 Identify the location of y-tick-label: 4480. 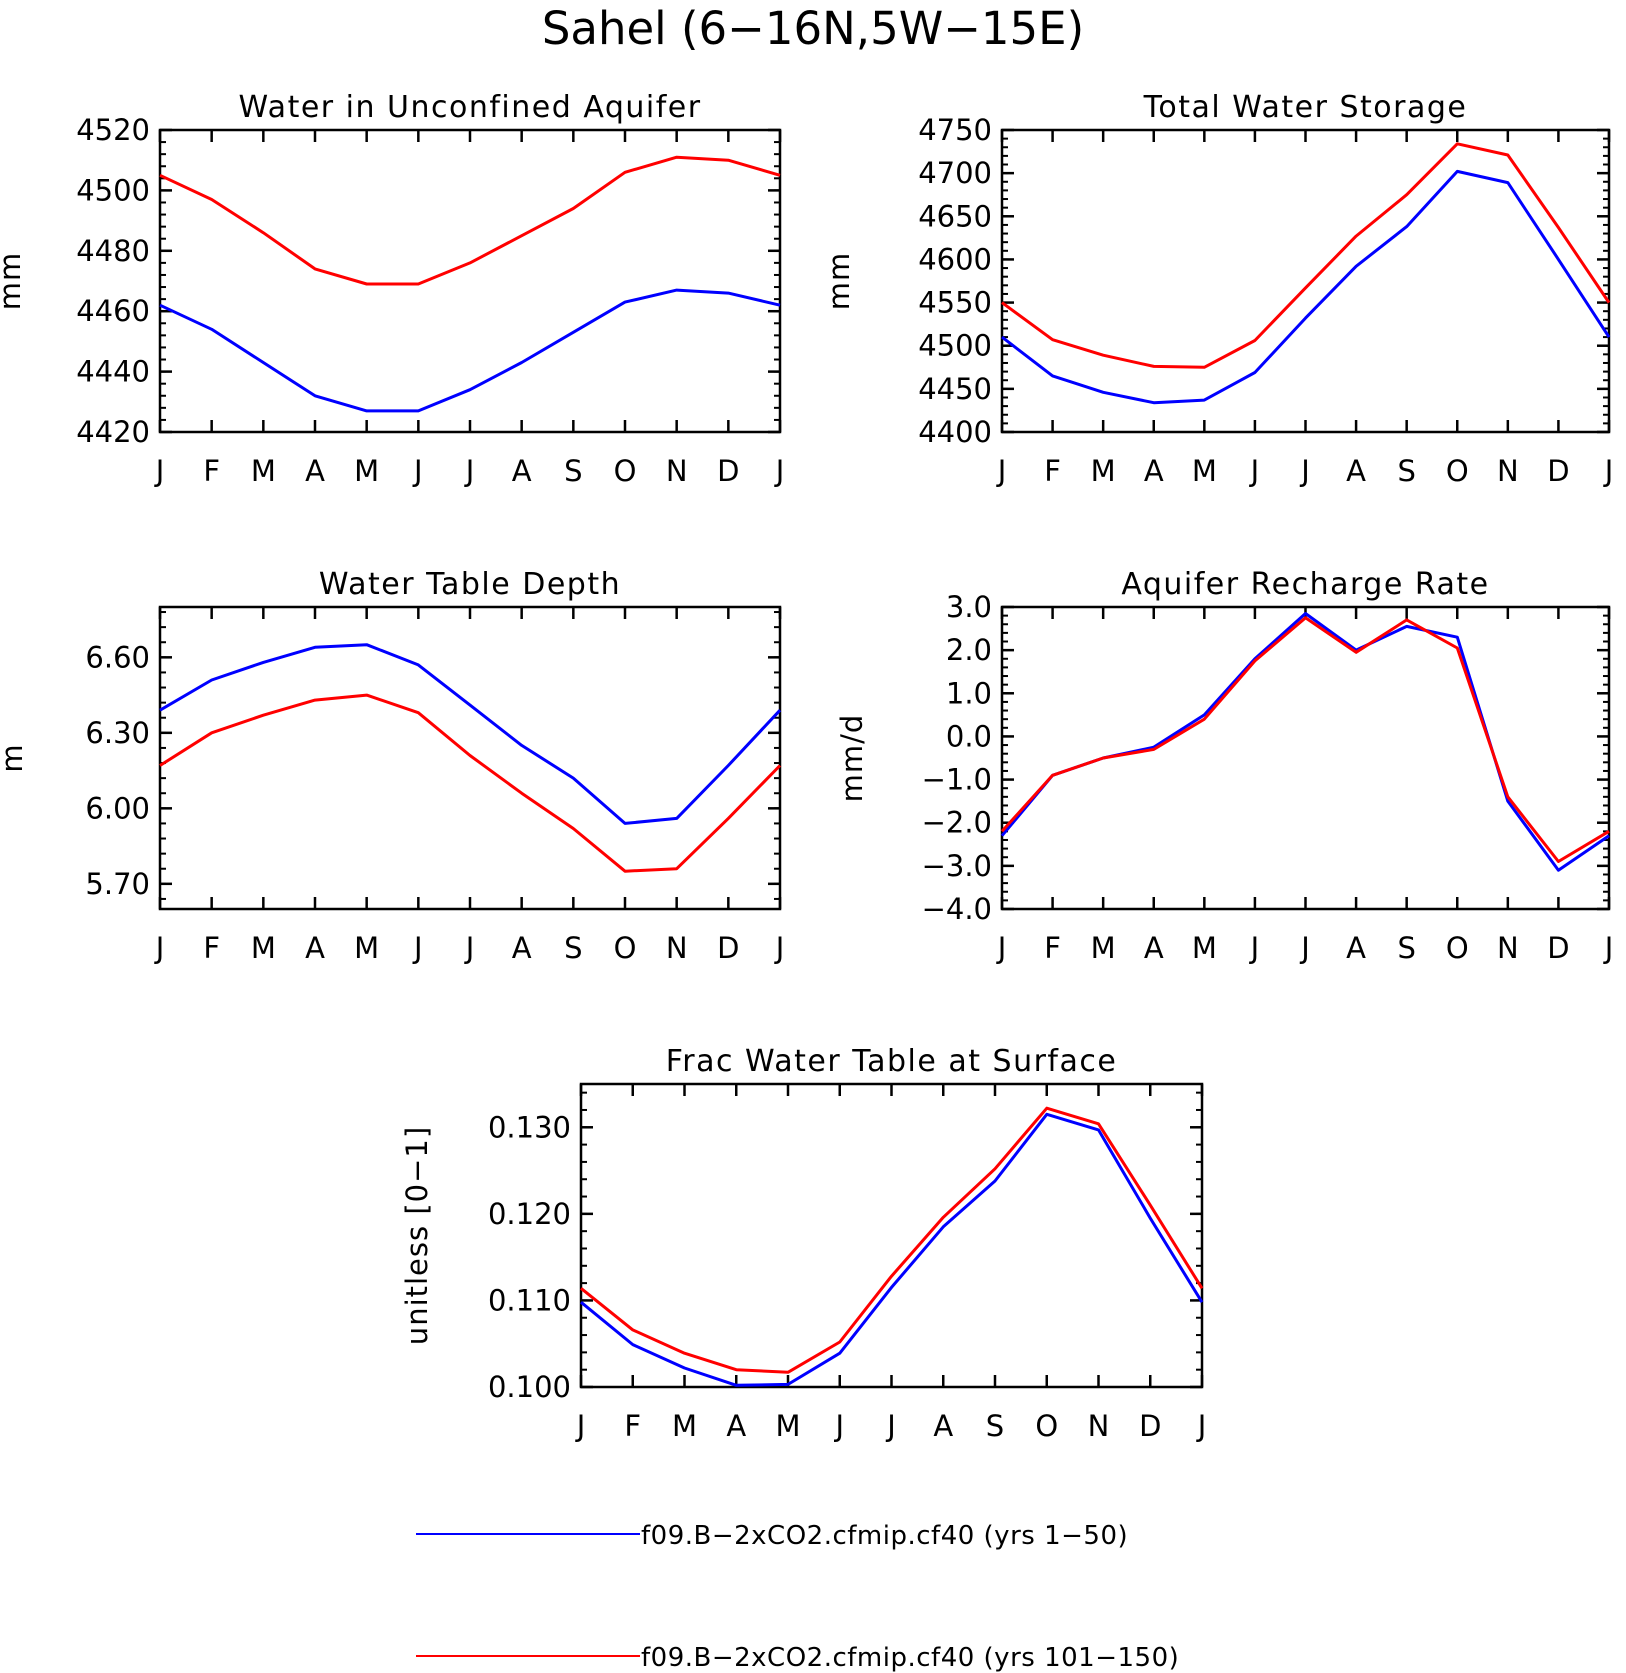
(113, 251).